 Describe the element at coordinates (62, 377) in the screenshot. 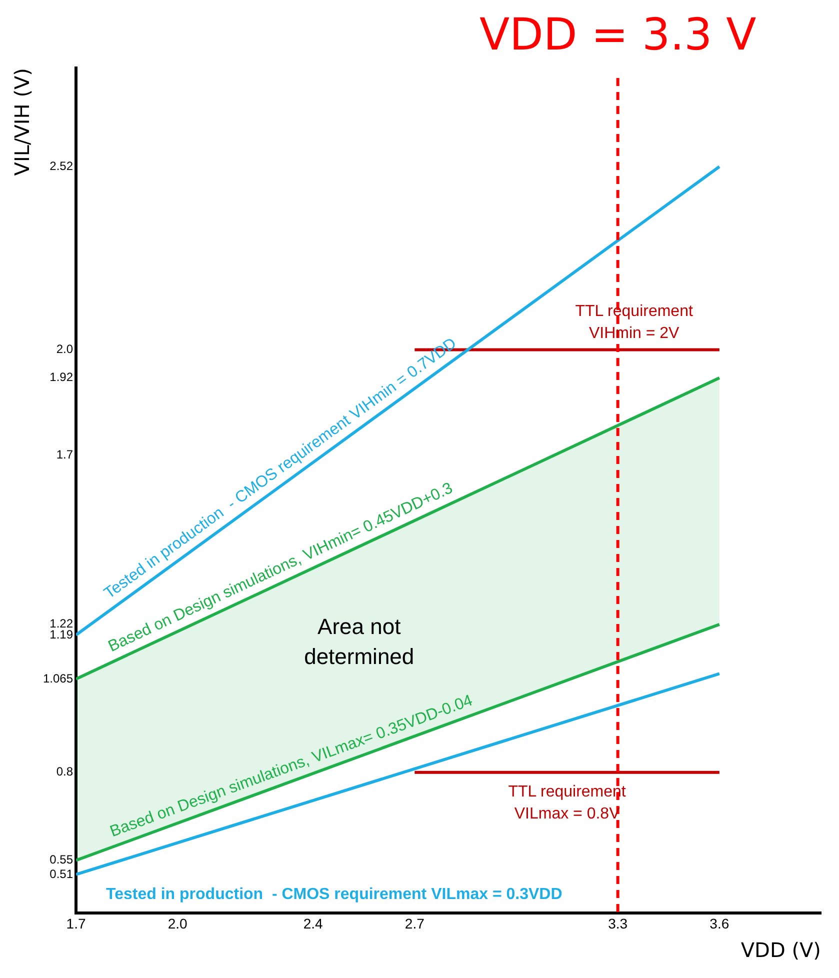

I see `y-tick-label: 1.92` at that location.